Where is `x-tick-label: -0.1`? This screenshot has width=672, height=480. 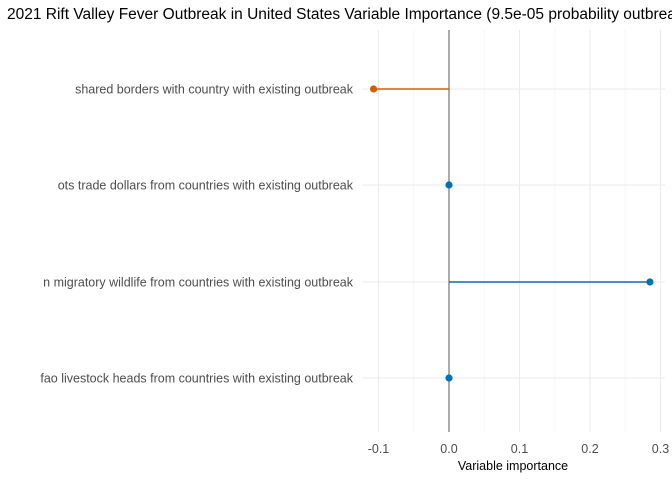 x-tick-label: -0.1 is located at coordinates (379, 449).